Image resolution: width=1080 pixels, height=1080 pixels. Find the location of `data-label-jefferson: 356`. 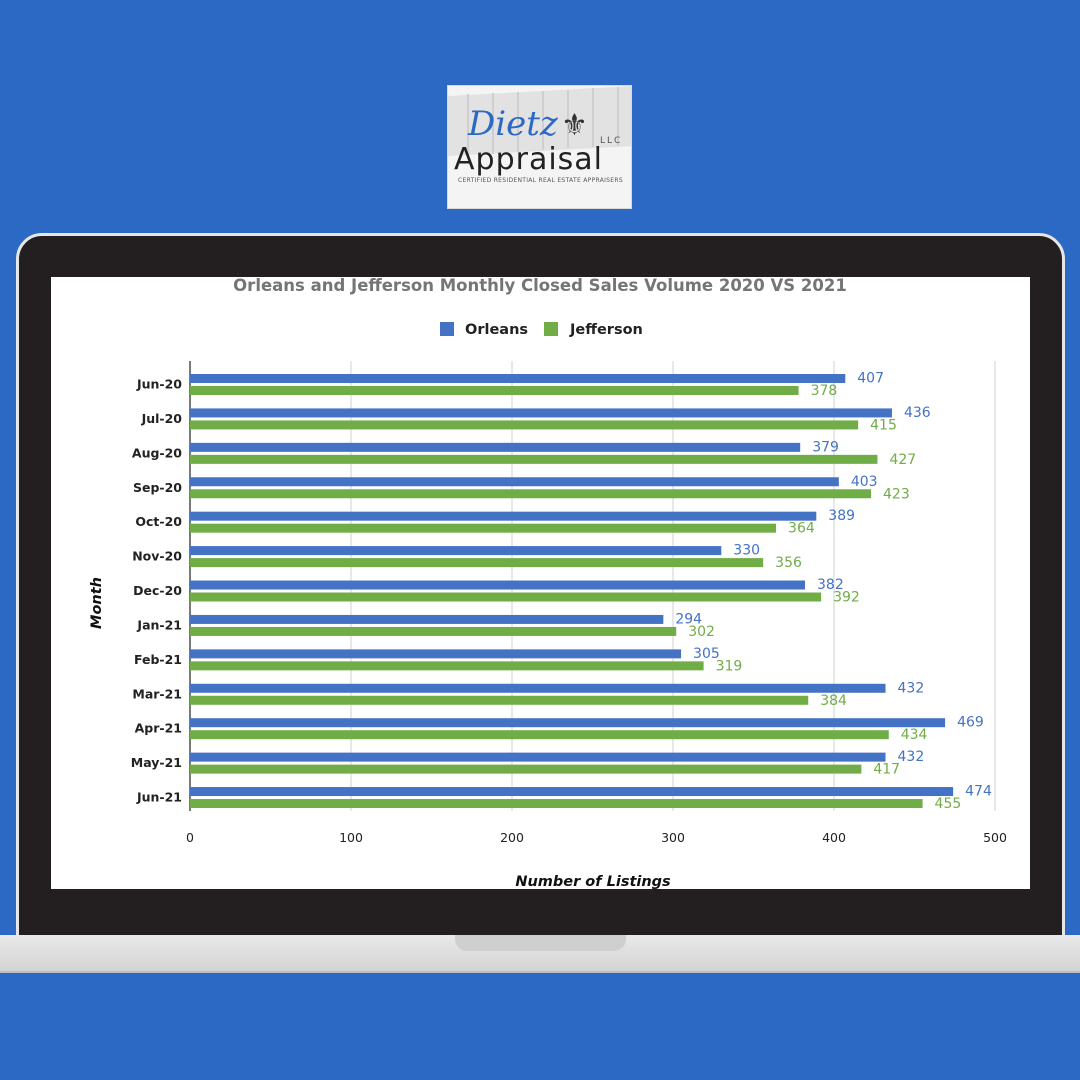

data-label-jefferson: 356 is located at coordinates (788, 563).